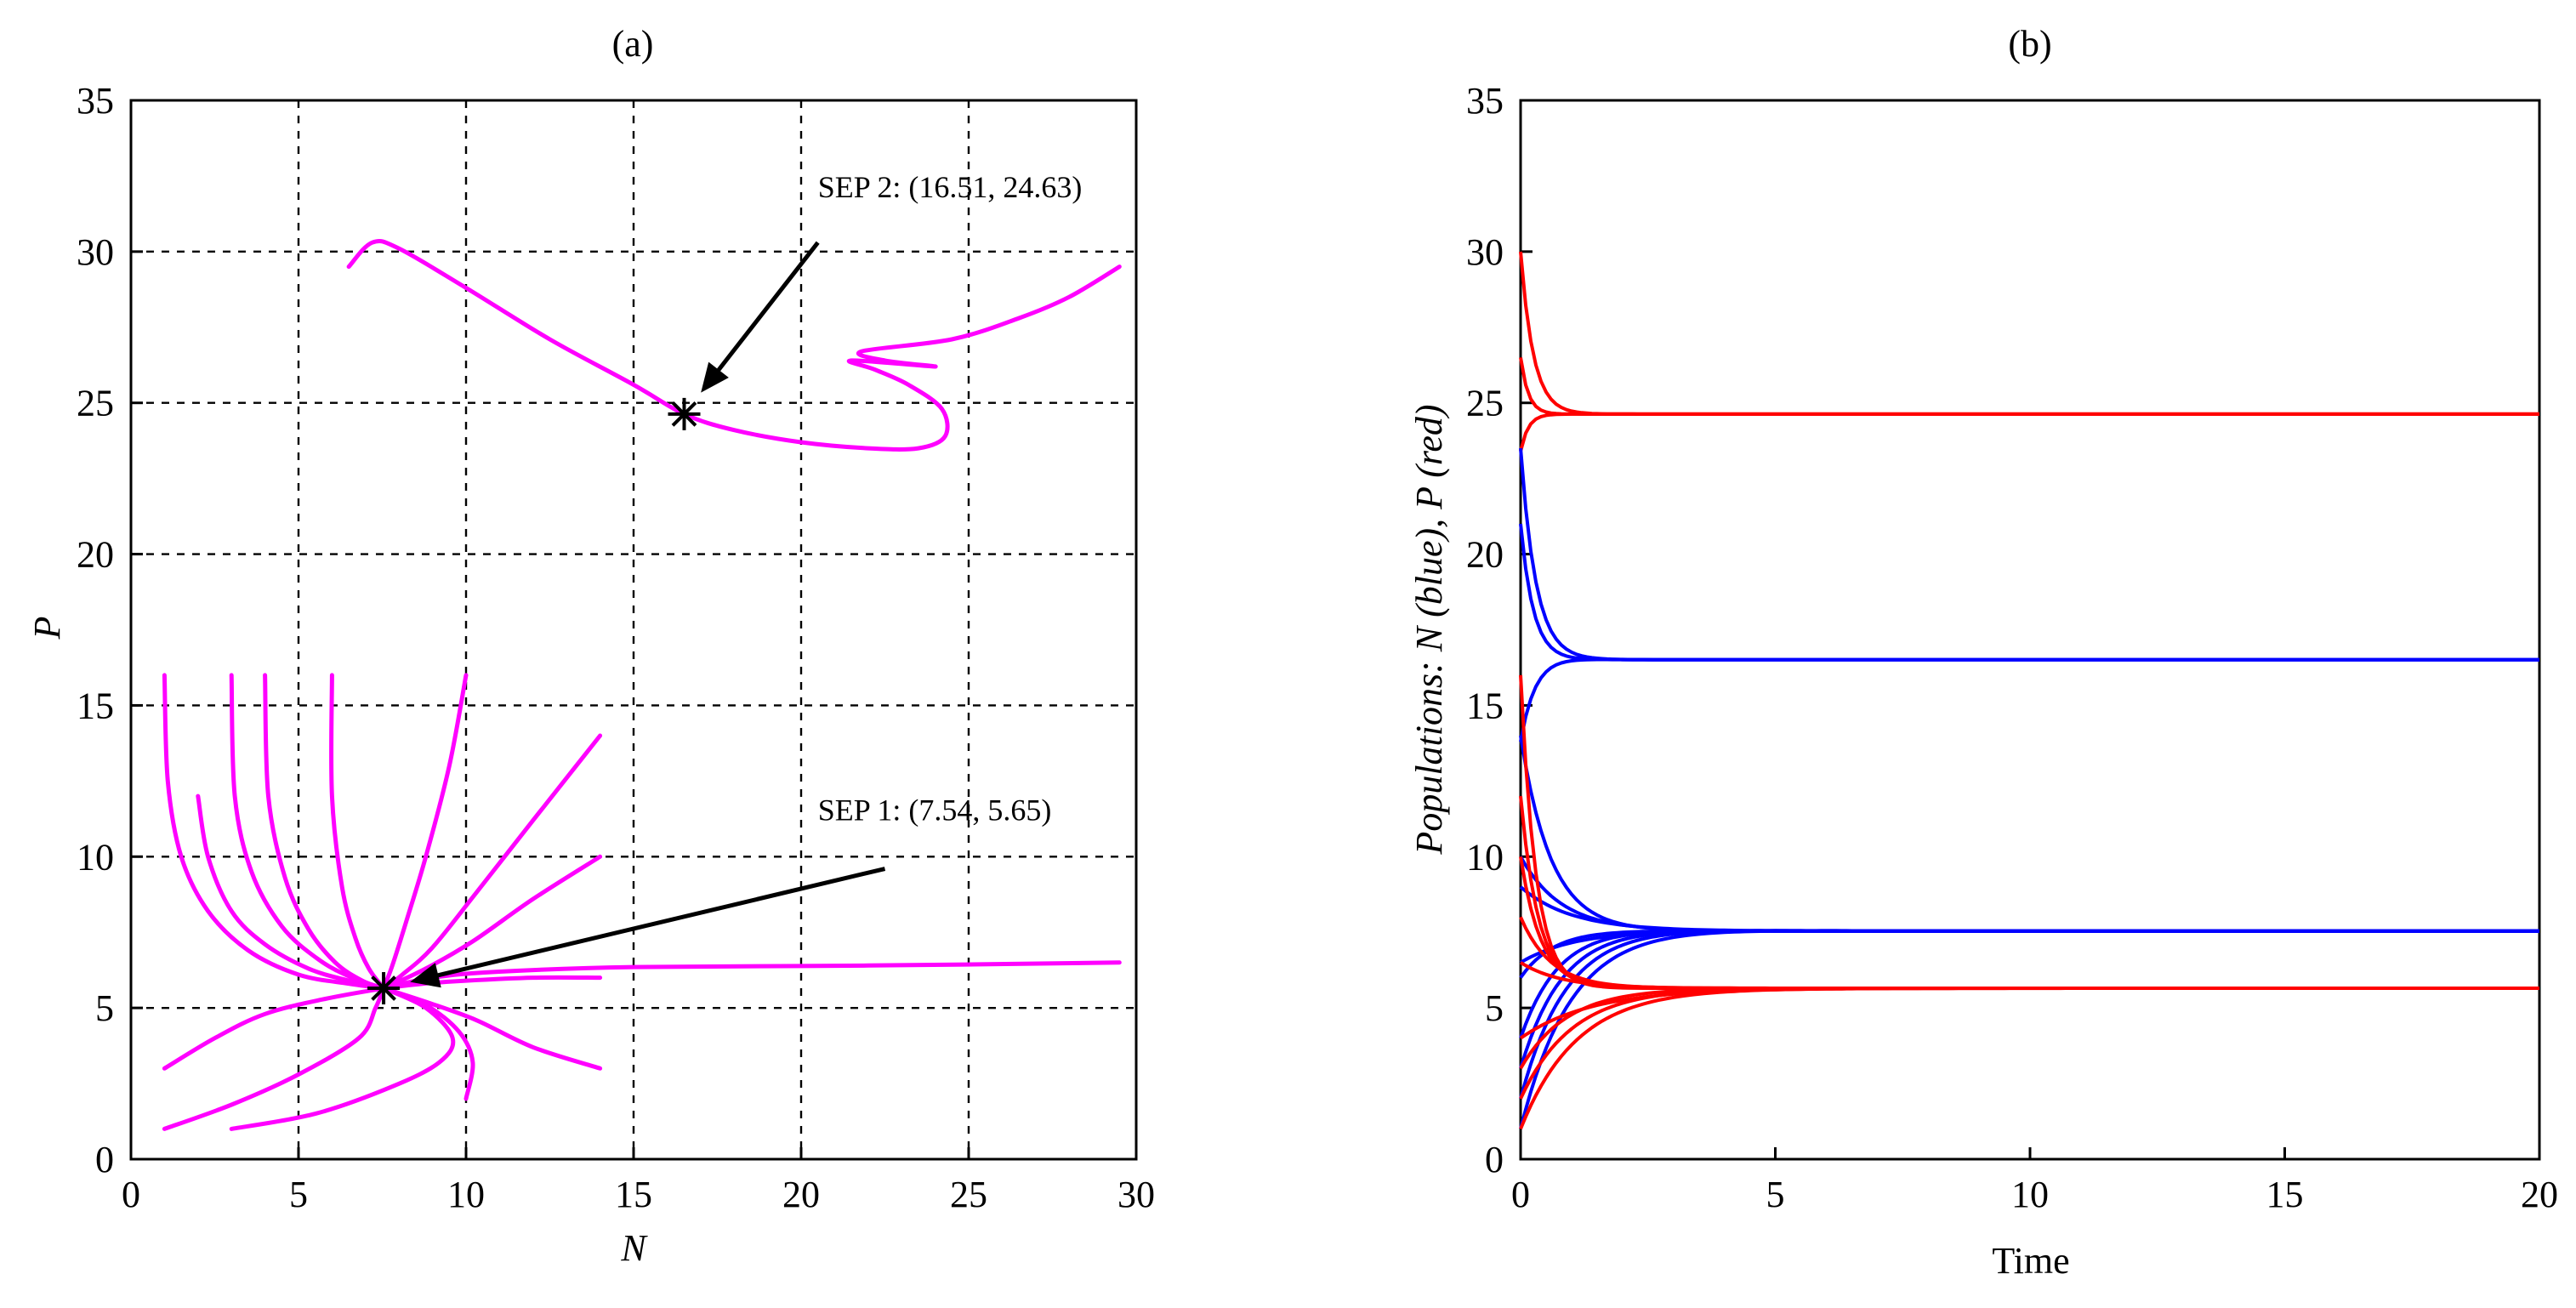 The height and width of the screenshot is (1308, 2576). What do you see at coordinates (47, 628) in the screenshot?
I see `panel-a-y-axis-label: P` at bounding box center [47, 628].